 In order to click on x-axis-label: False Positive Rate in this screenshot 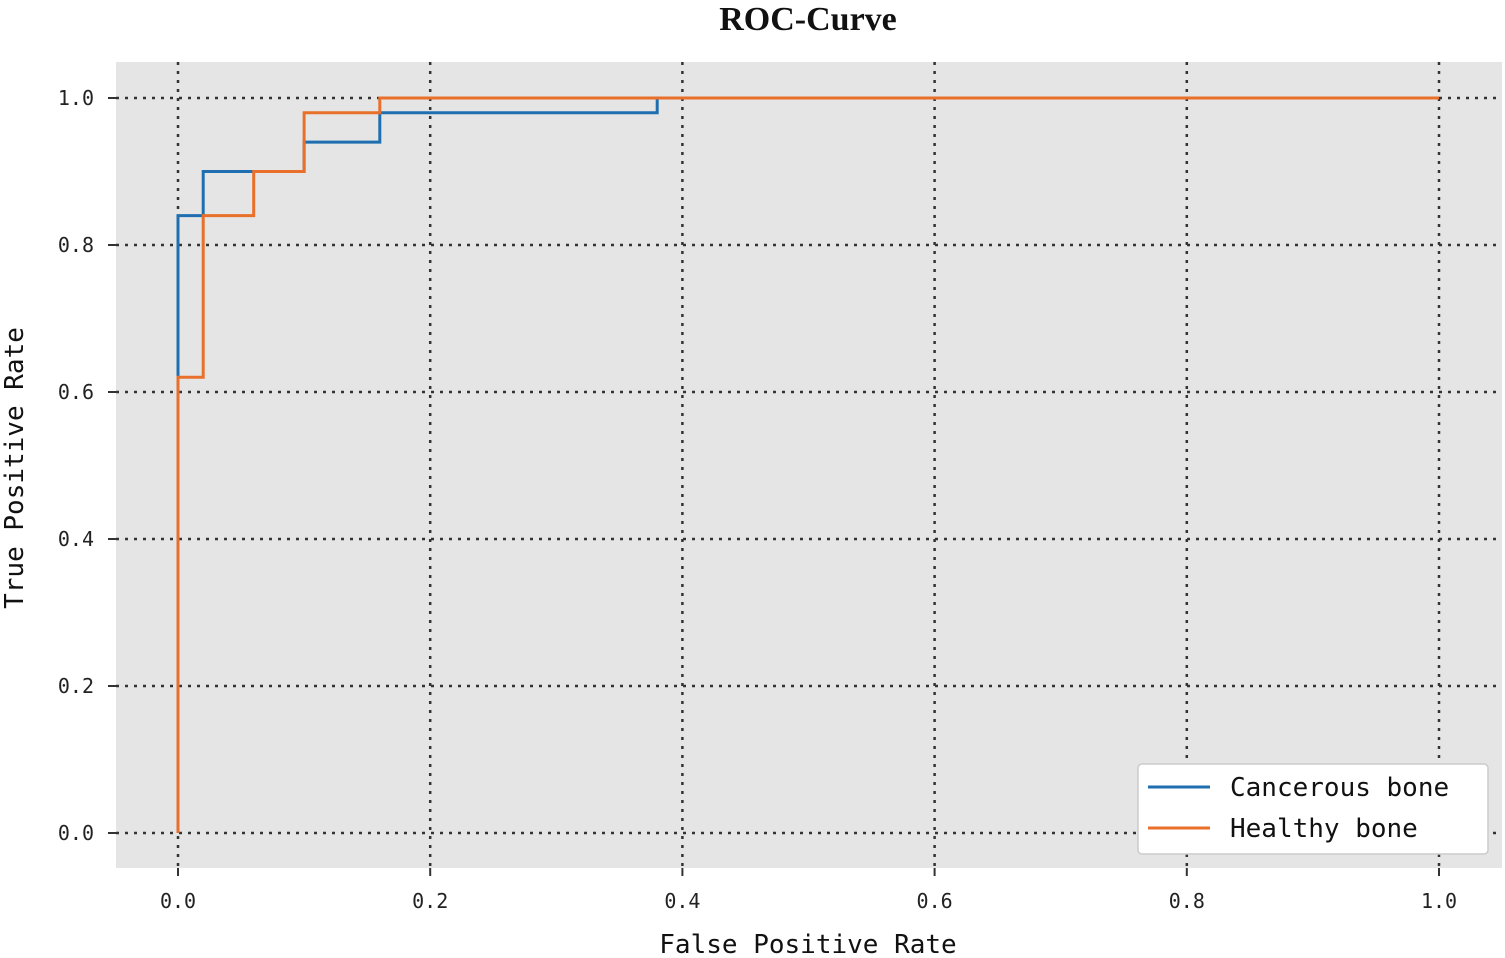, I will do `click(807, 944)`.